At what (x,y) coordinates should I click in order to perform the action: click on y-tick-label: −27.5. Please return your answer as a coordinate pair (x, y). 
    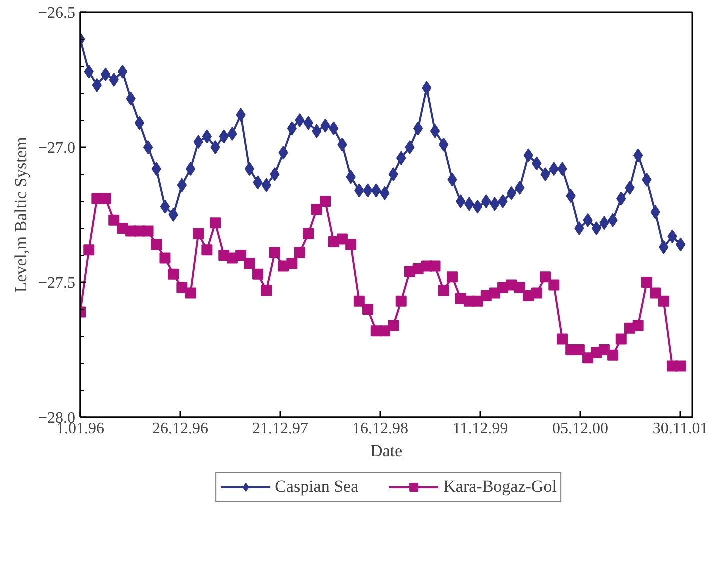
    Looking at the image, I should click on (57, 283).